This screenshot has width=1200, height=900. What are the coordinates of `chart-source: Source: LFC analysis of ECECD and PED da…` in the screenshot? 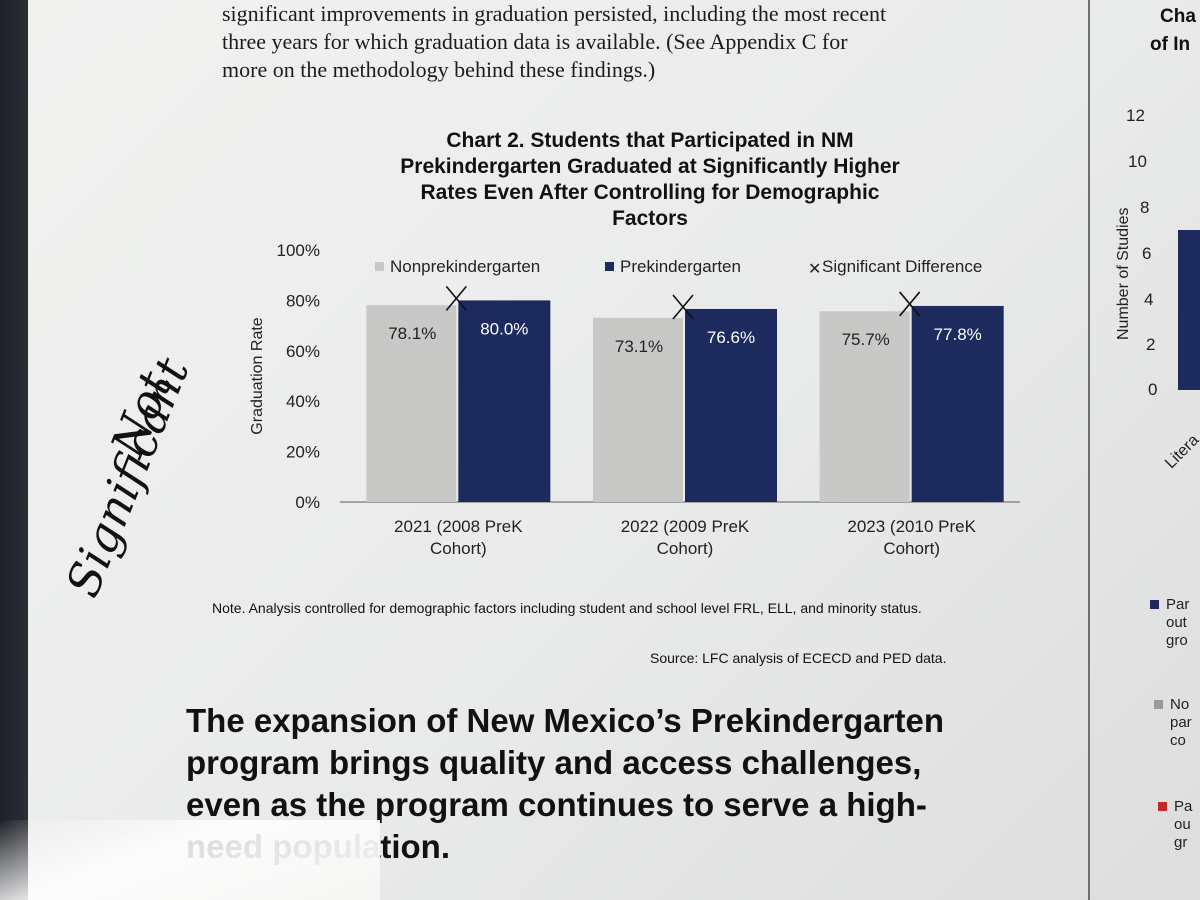 It's located at (798, 658).